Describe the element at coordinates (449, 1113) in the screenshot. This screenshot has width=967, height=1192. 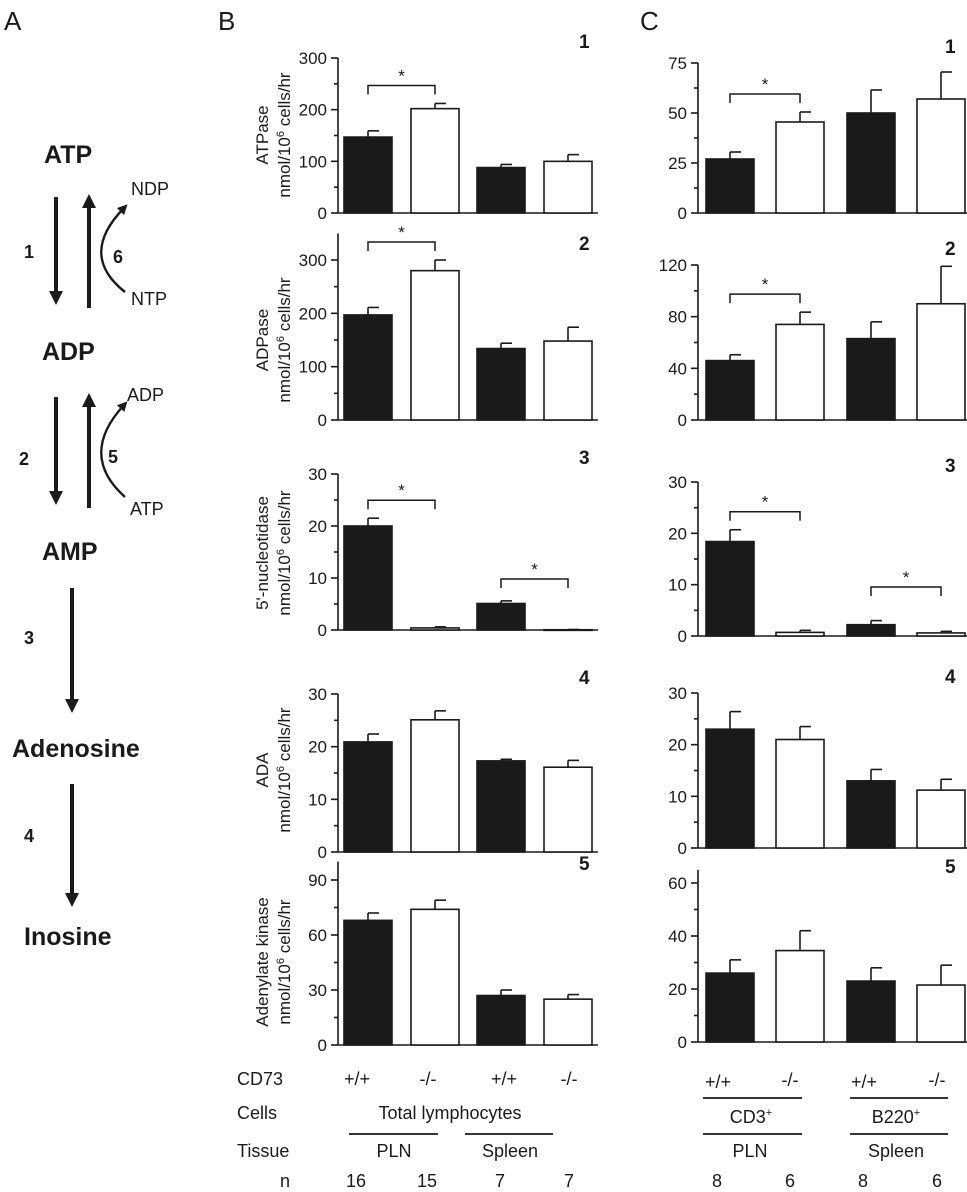
I see `b-cells-label: Total lymphocytes` at that location.